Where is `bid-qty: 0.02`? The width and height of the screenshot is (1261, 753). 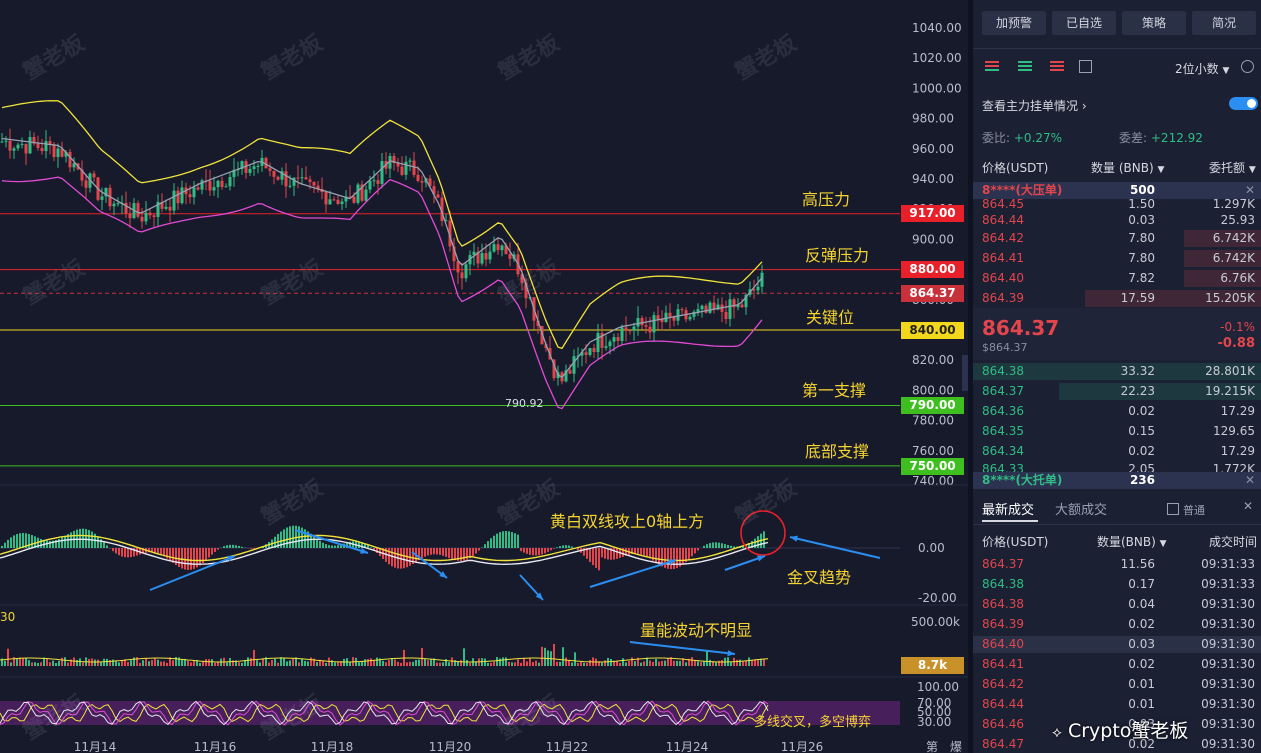 bid-qty: 0.02 is located at coordinates (1141, 411).